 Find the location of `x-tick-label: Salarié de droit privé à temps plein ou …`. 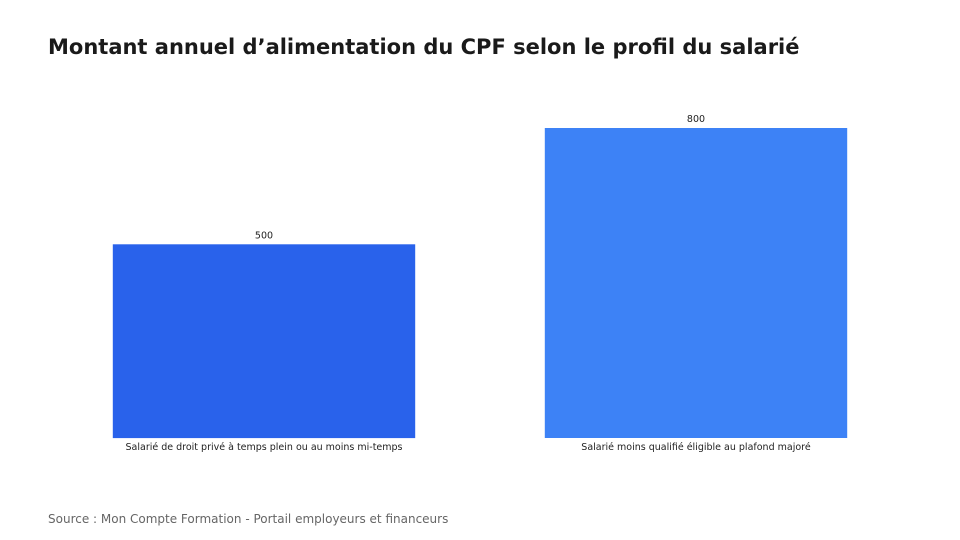

x-tick-label: Salarié de droit privé à temps plein ou … is located at coordinates (264, 447).